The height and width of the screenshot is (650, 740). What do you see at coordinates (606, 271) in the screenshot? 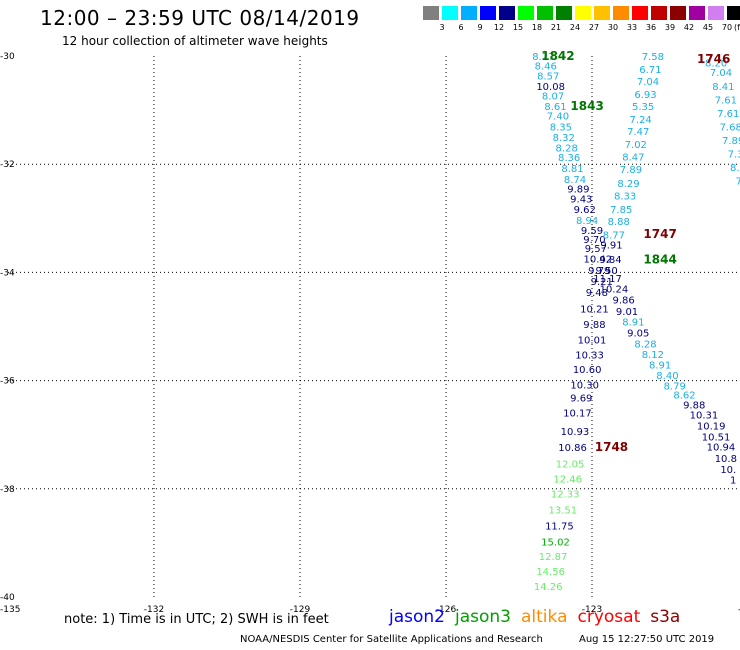
I see `wave-height-value: 9.50` at bounding box center [606, 271].